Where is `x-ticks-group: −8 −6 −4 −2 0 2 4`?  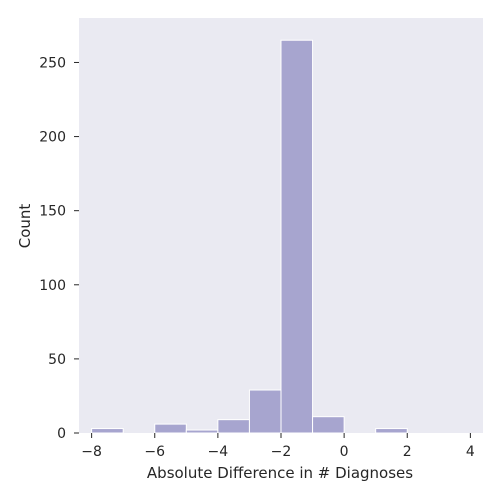 x-ticks-group: −8 −6 −4 −2 0 2 4 is located at coordinates (278, 446).